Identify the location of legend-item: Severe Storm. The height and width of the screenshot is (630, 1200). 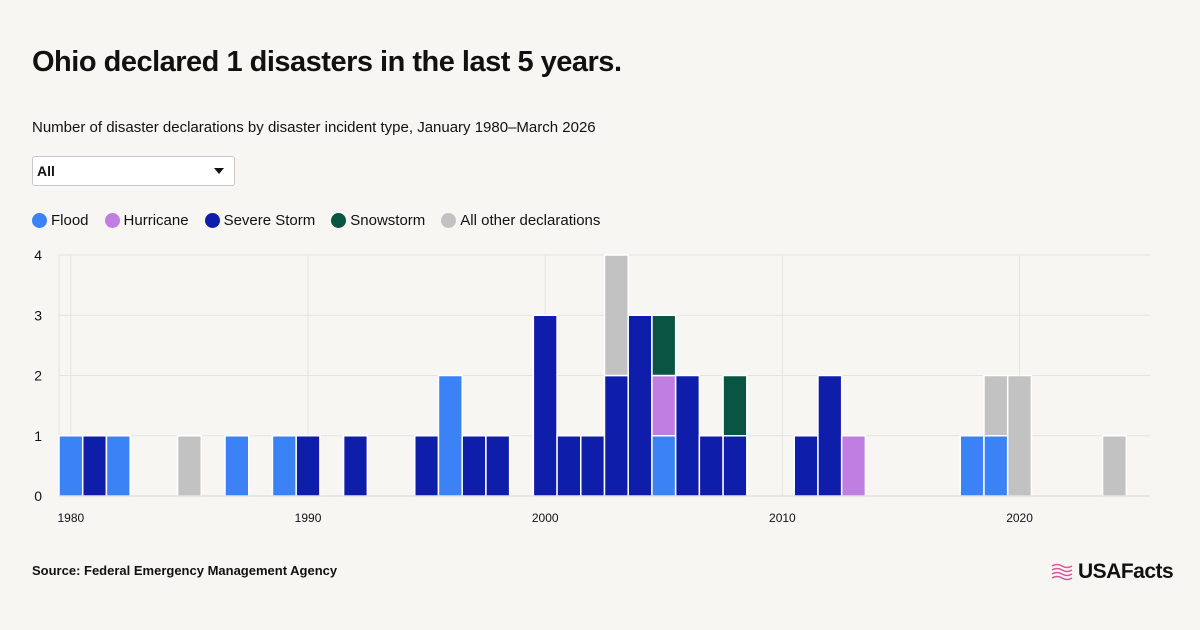
(260, 220).